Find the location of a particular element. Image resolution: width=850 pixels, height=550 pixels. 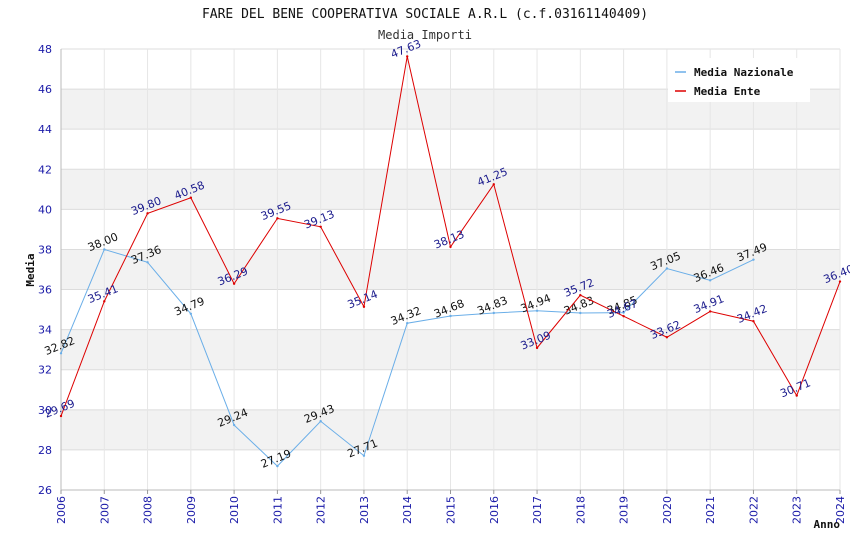

data-label: 27.19 is located at coordinates (276, 459).